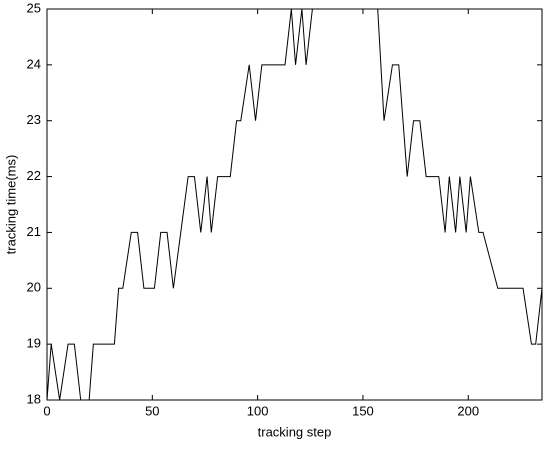  Describe the element at coordinates (152, 410) in the screenshot. I see `x-tick-label: 50` at that location.